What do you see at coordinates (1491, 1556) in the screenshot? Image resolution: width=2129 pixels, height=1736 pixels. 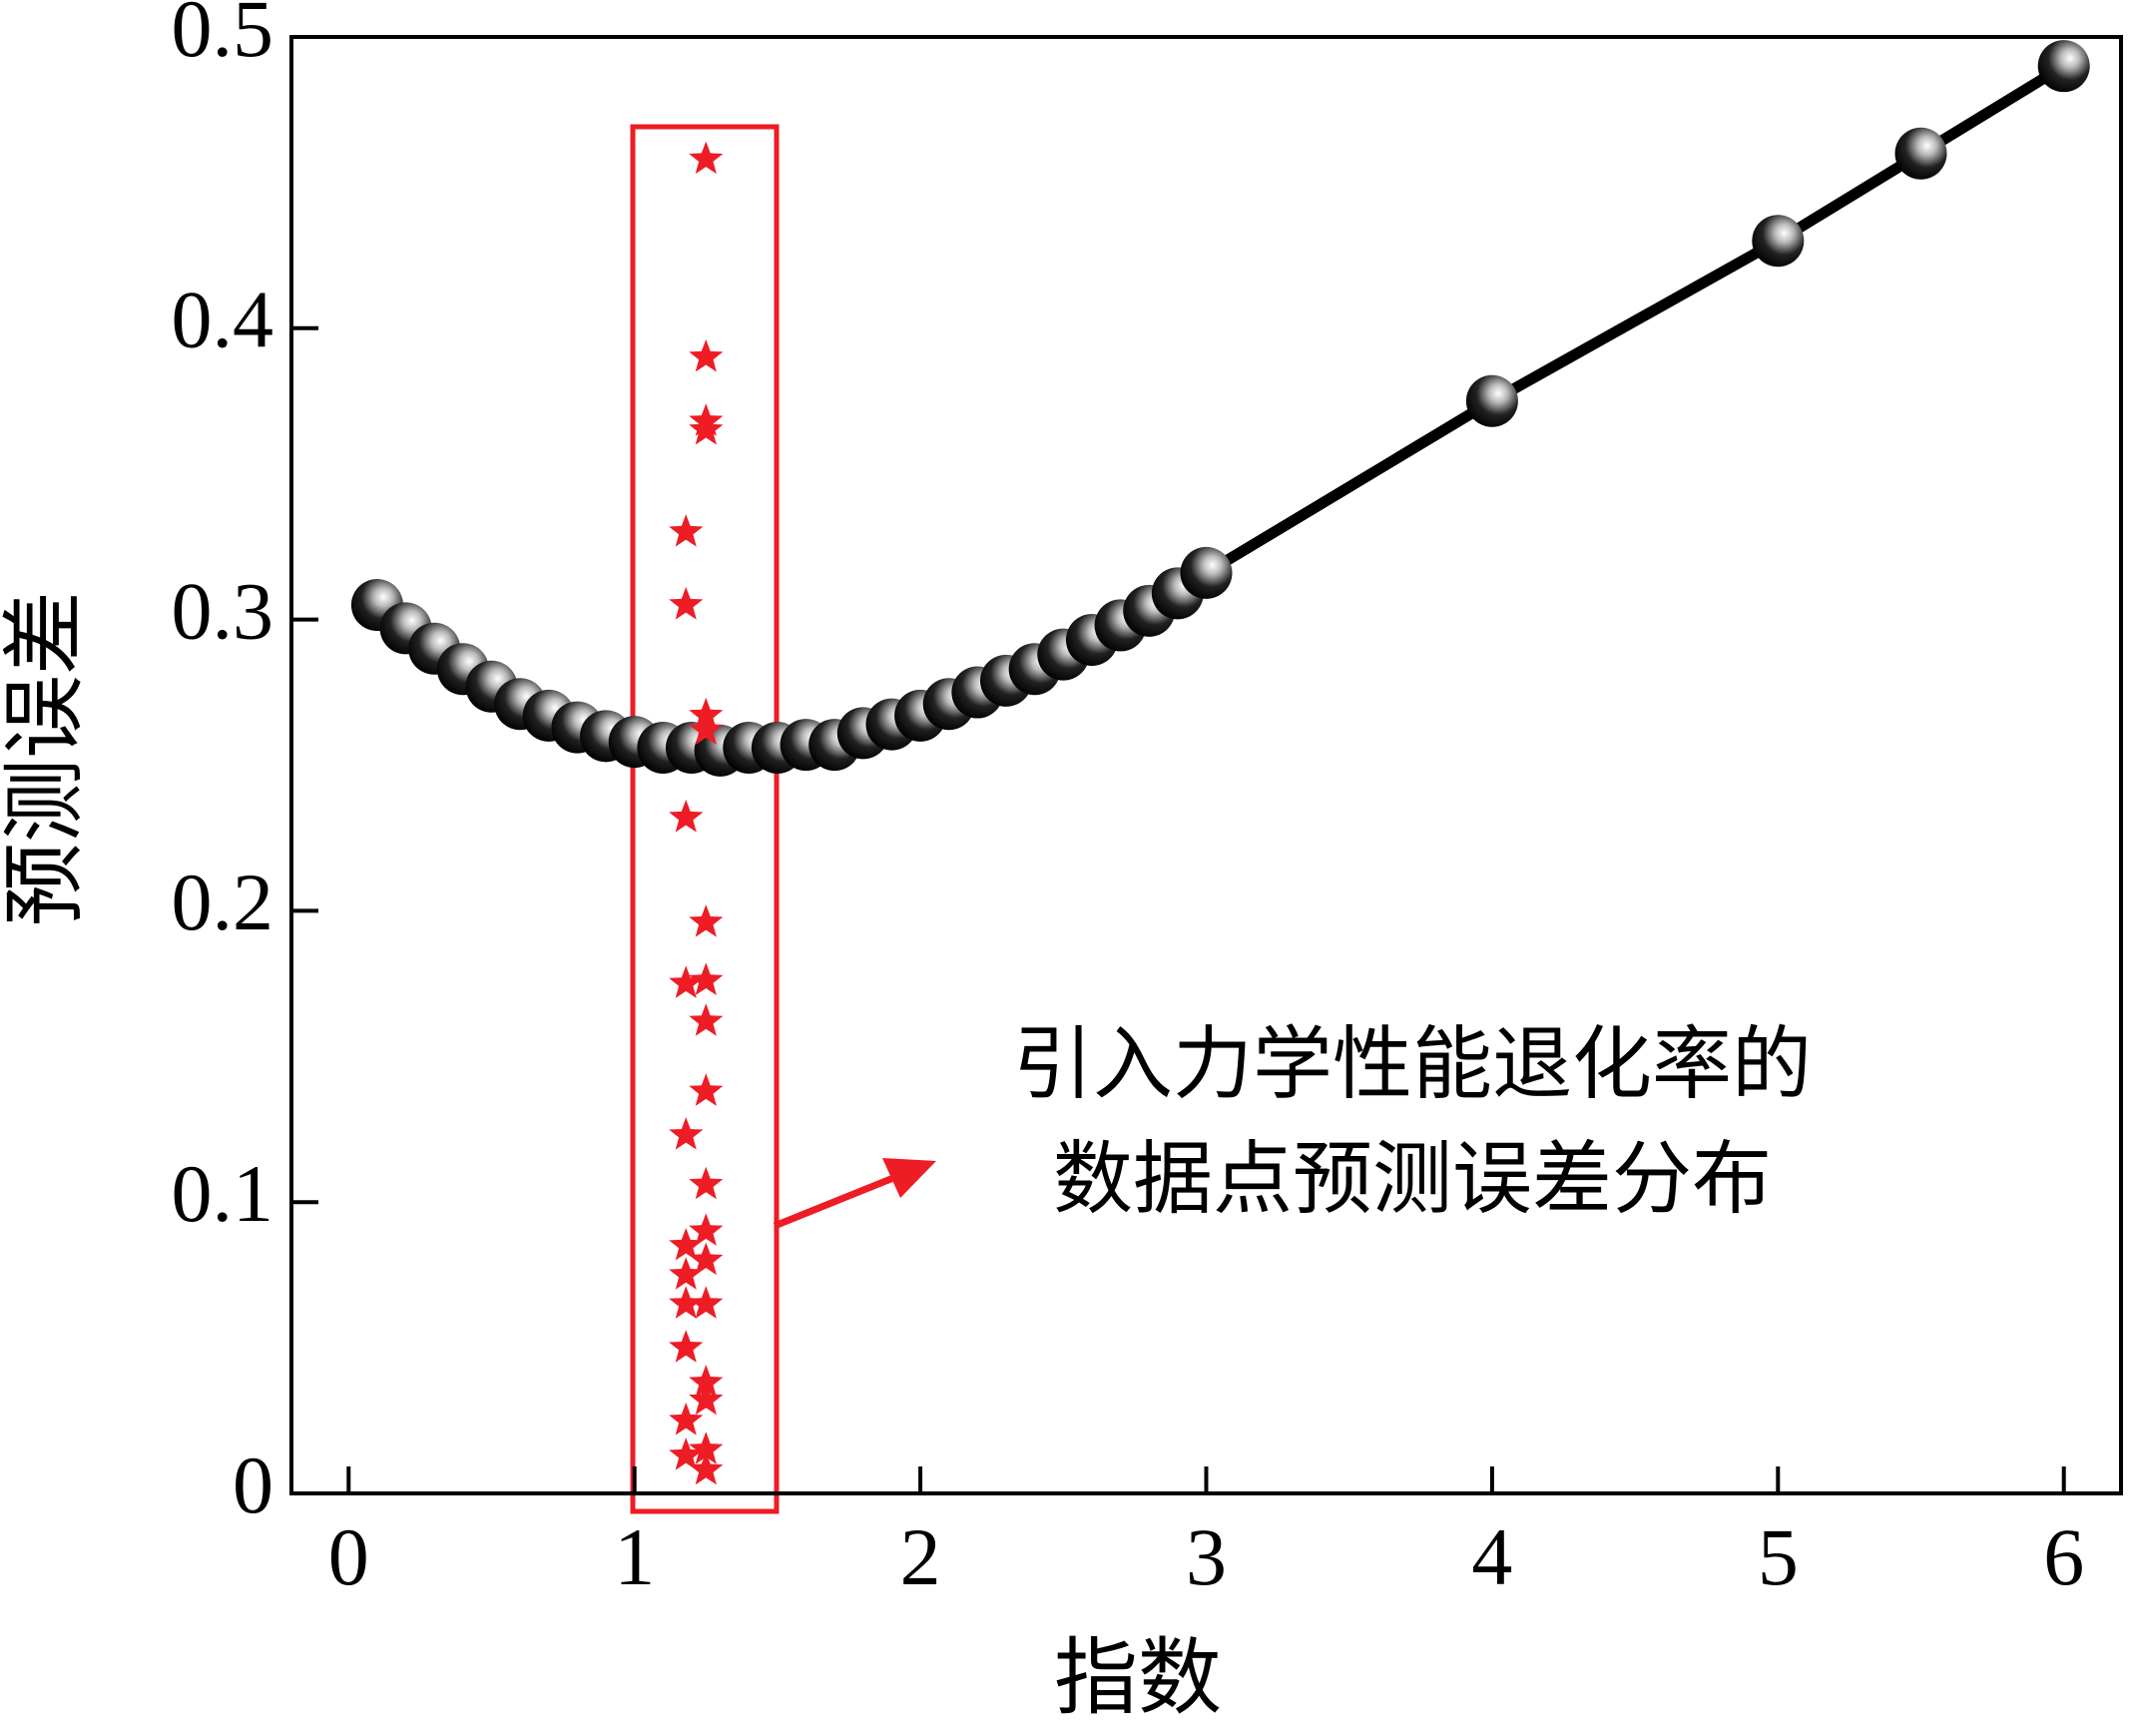 I see `x-tick-label: 4` at bounding box center [1491, 1556].